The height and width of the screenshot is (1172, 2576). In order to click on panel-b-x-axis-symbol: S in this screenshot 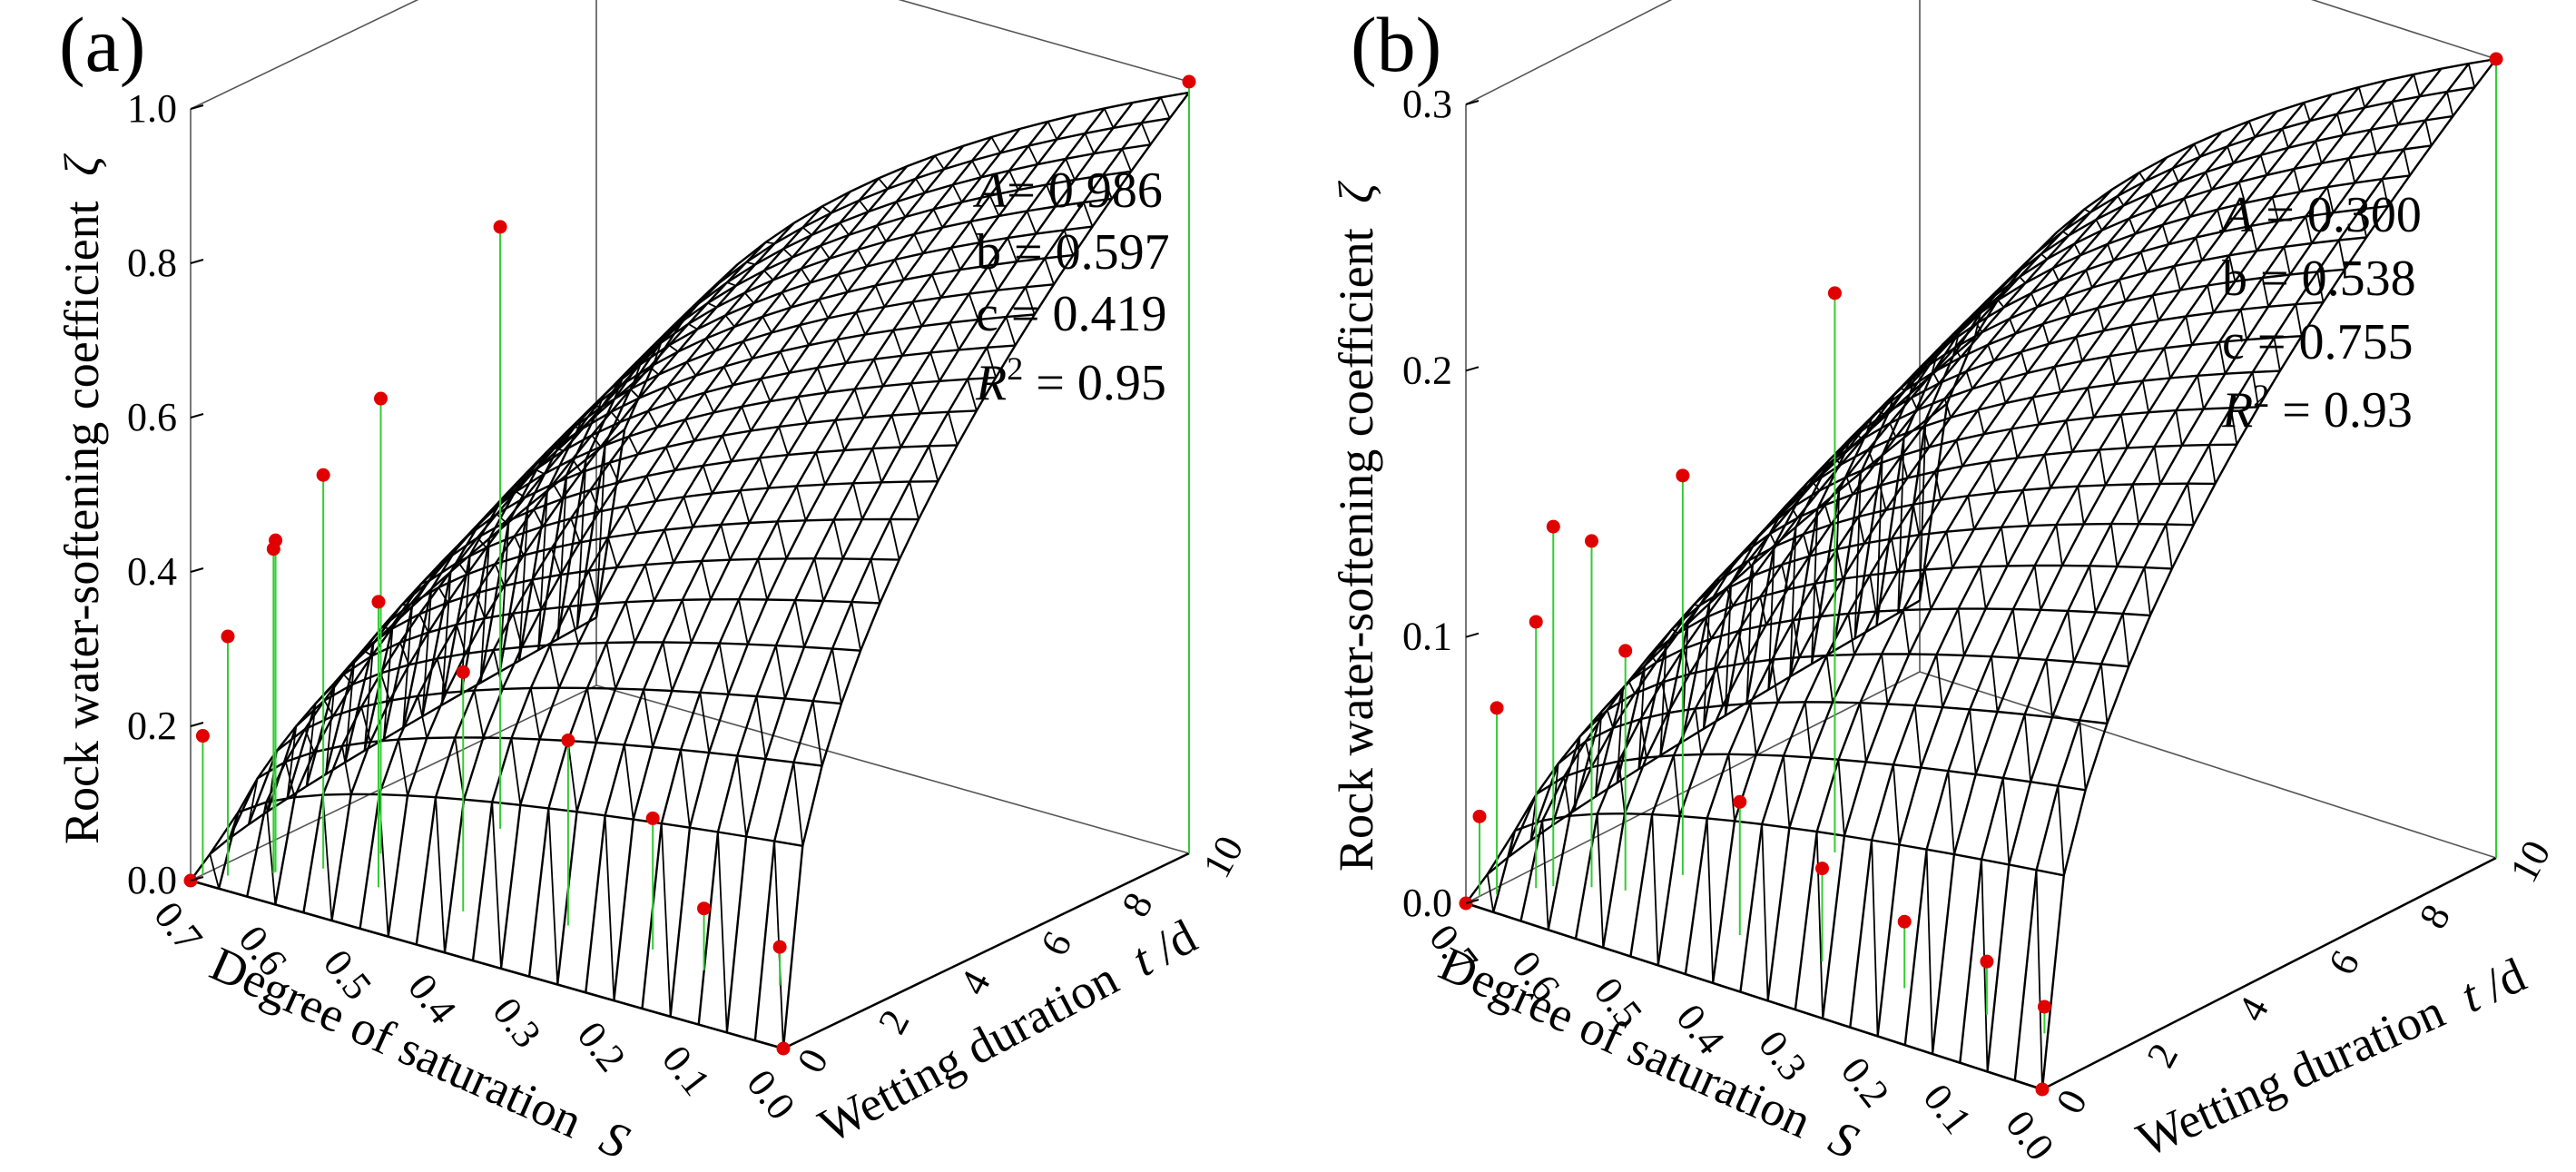, I will do `click(1844, 1139)`.